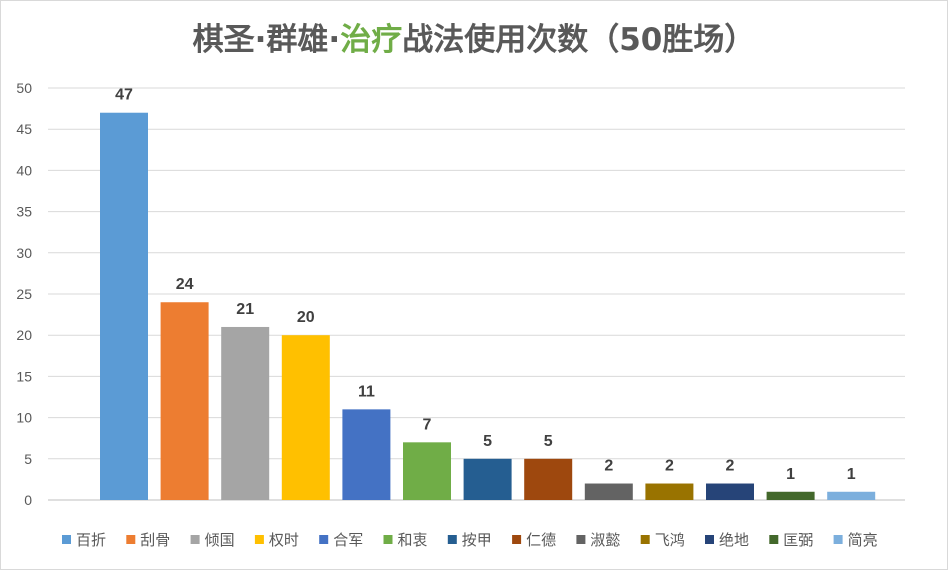 The width and height of the screenshot is (948, 570). Describe the element at coordinates (24, 129) in the screenshot. I see `y-tick-label: 45` at that location.